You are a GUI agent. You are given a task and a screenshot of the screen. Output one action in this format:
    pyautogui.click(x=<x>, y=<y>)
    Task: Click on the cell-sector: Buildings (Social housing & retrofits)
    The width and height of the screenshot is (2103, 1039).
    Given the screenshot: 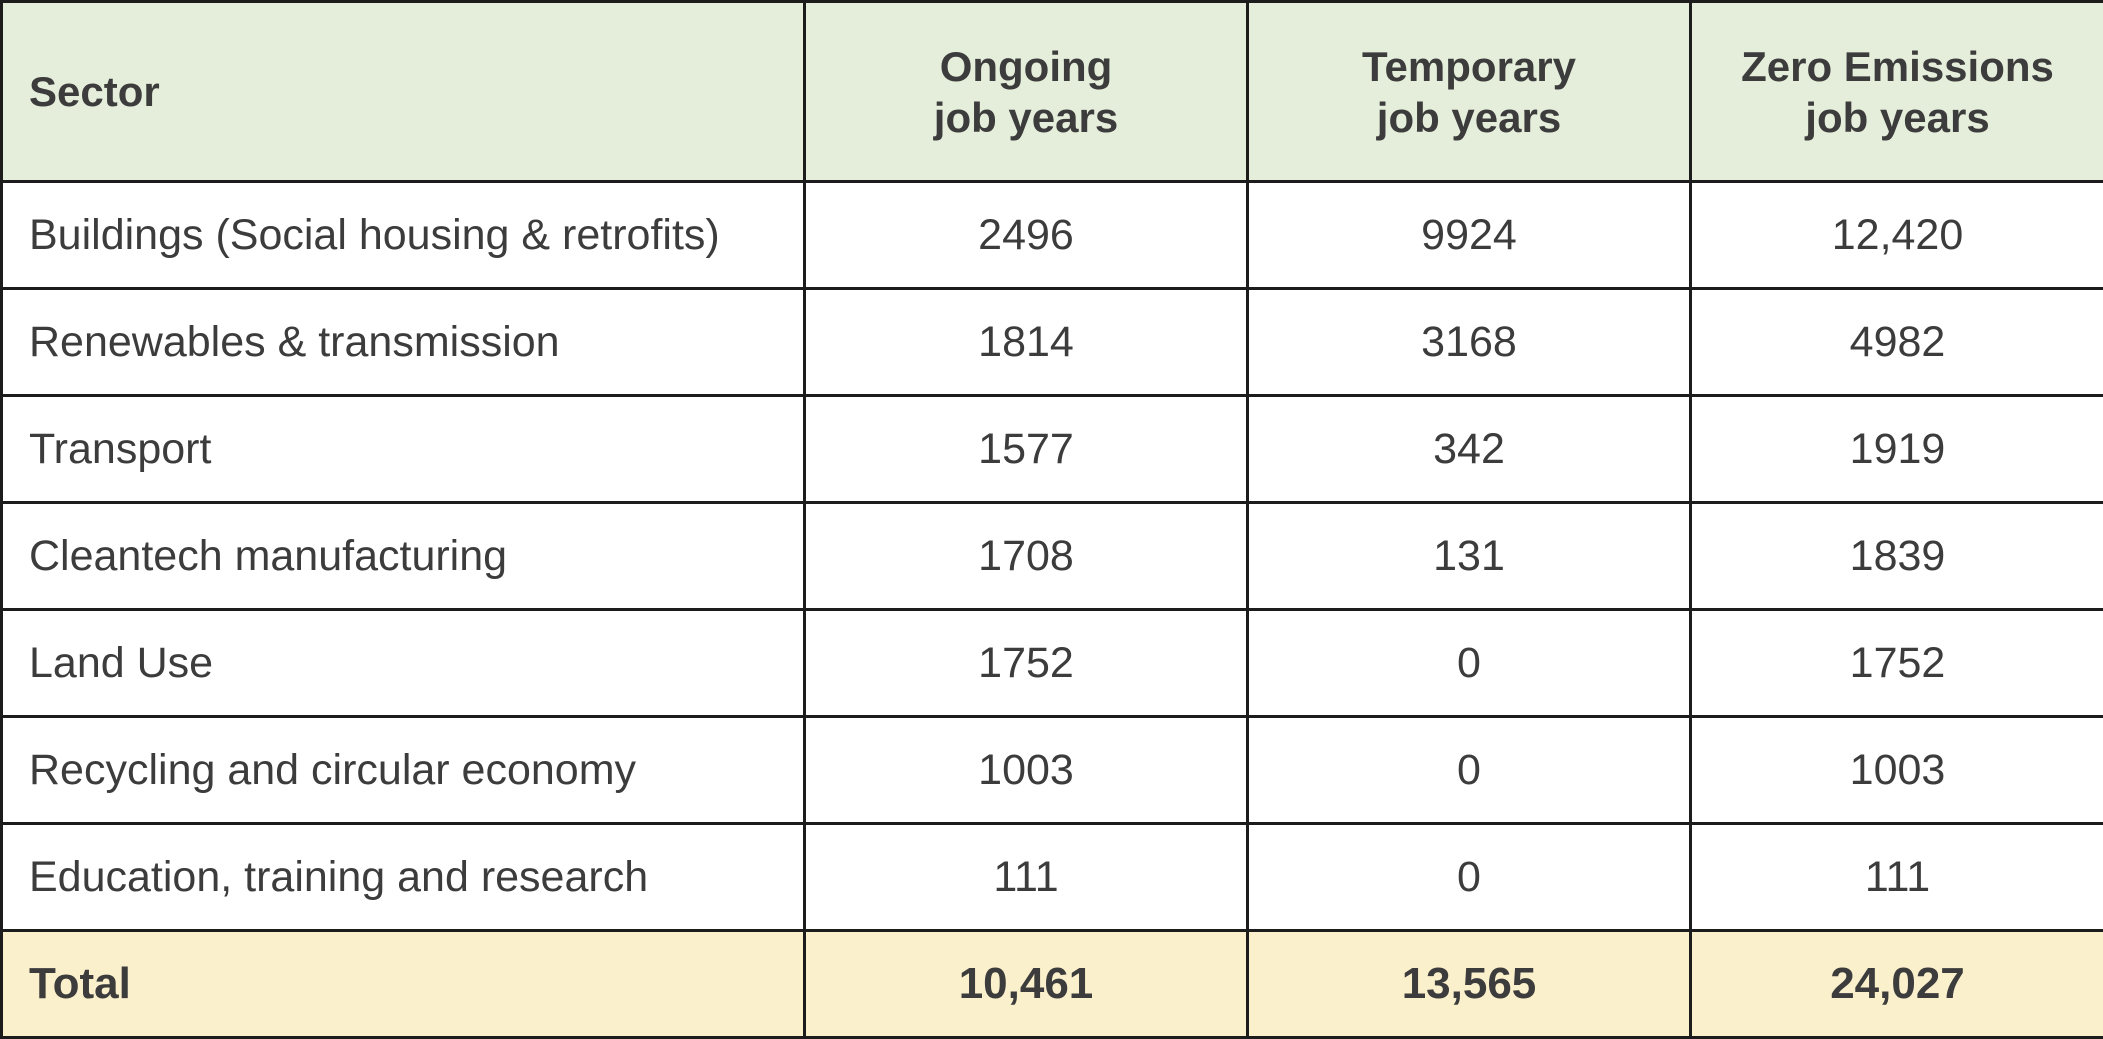 What is the action you would take?
    pyautogui.click(x=403, y=235)
    